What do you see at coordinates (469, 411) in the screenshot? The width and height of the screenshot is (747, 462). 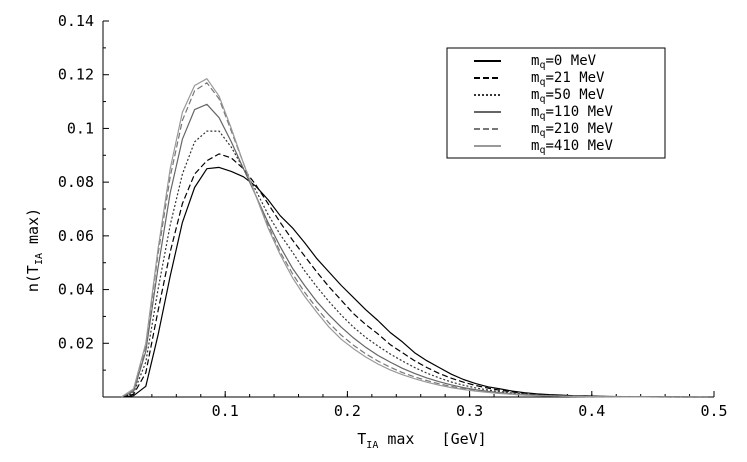 I see `x-tick-label: 0.3` at bounding box center [469, 411].